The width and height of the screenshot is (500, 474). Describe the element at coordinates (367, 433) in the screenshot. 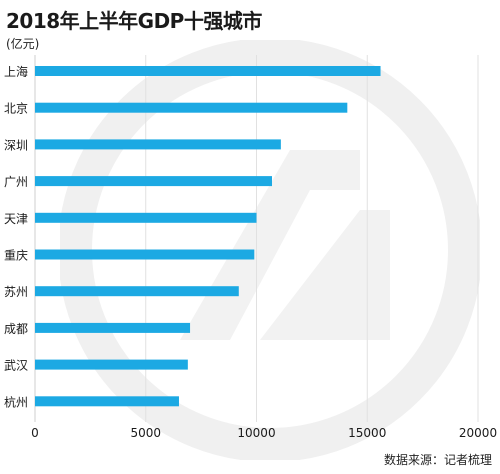

I see `x-tick-label: 15000` at that location.